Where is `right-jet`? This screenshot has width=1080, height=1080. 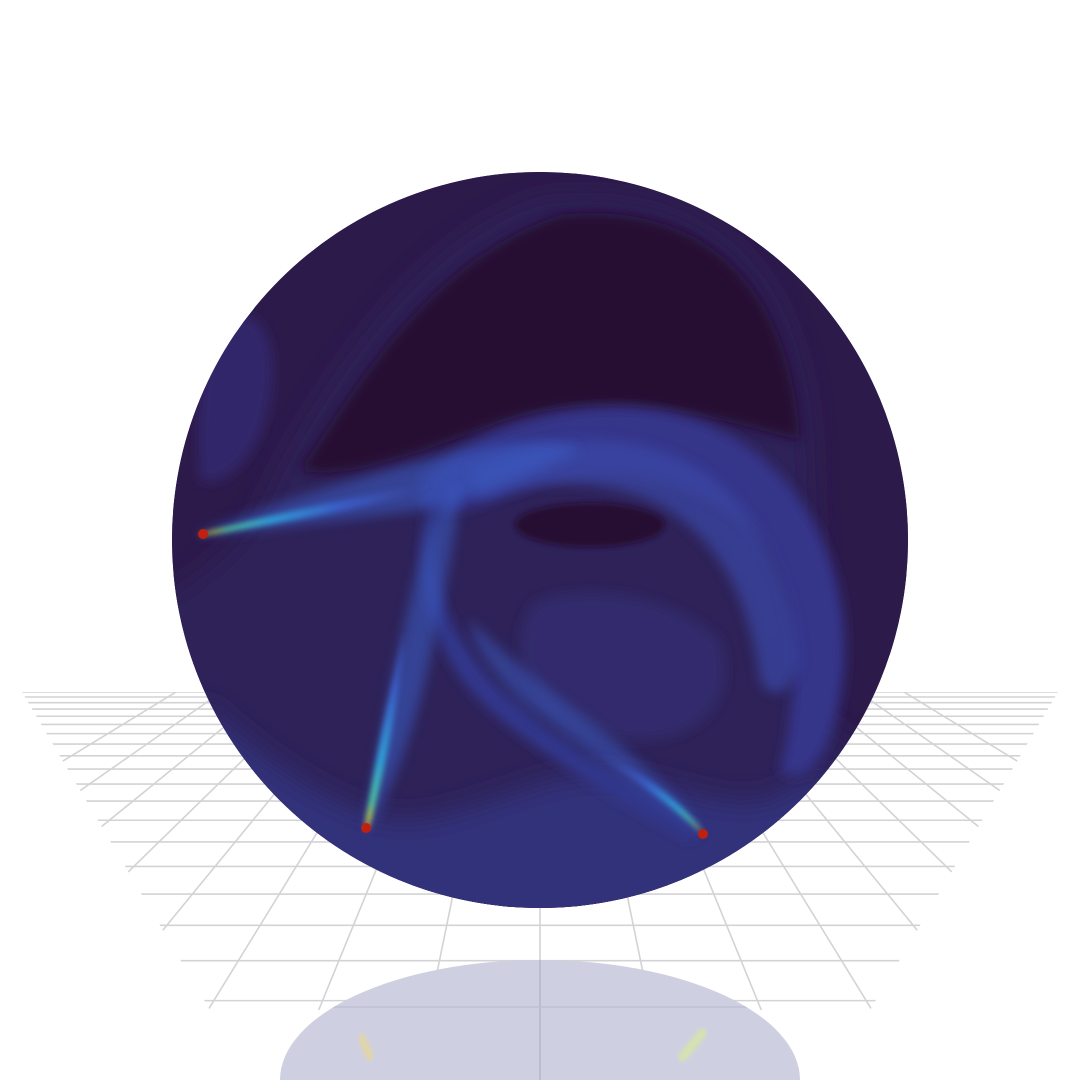 right-jet is located at coordinates (589, 729).